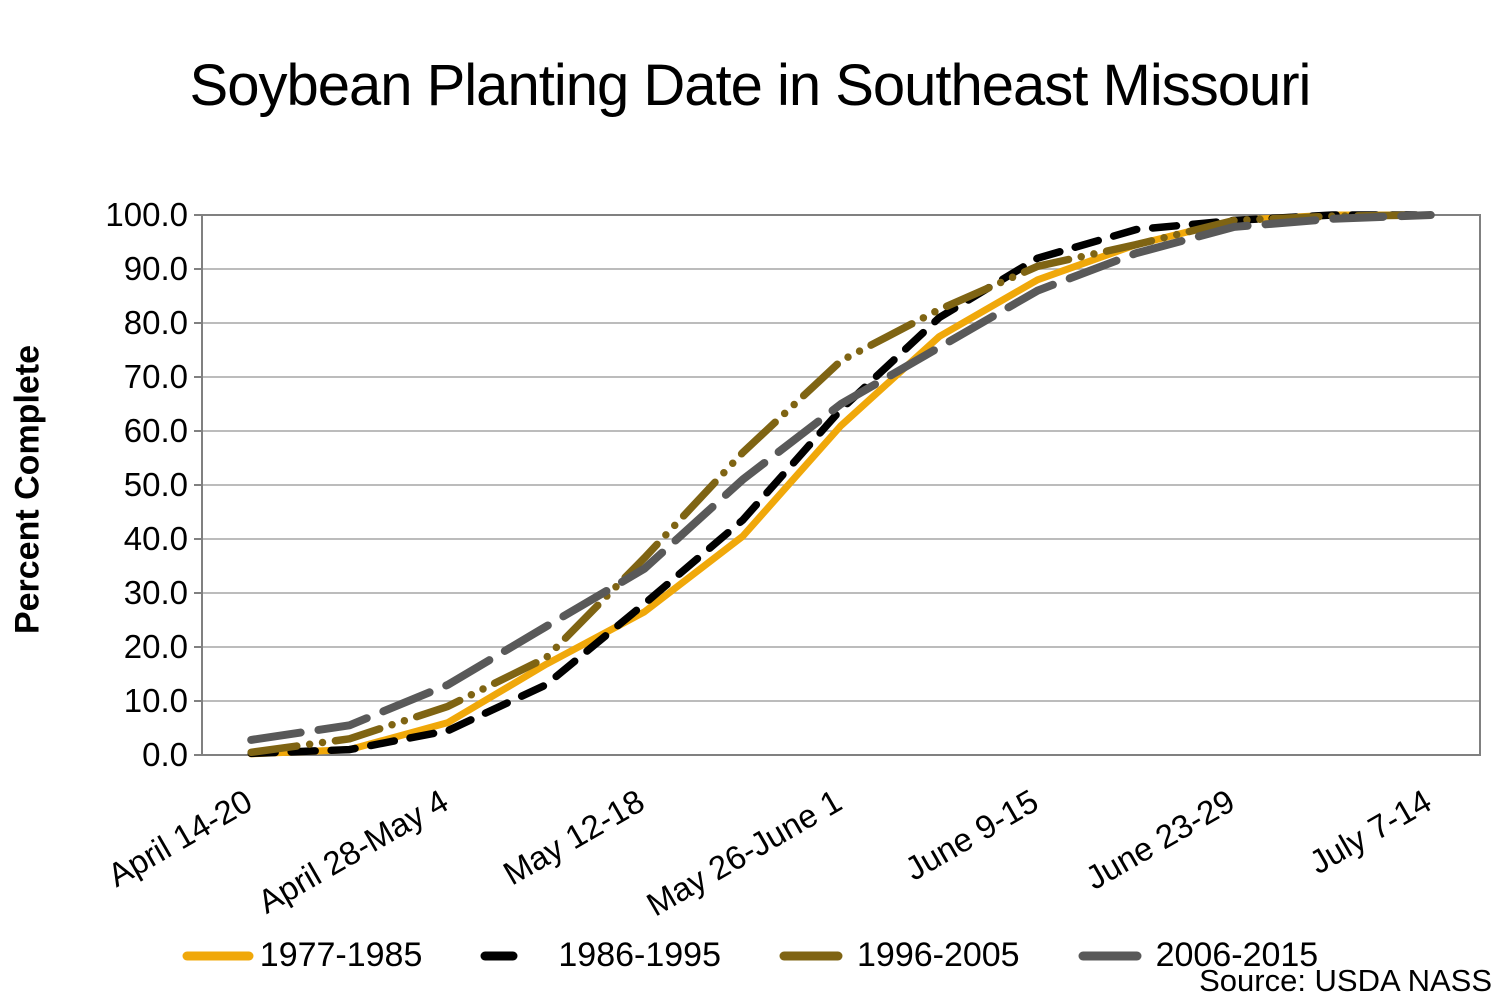 The width and height of the screenshot is (1500, 1000). What do you see at coordinates (1345, 980) in the screenshot?
I see `source-note: Source: USDA NASS` at bounding box center [1345, 980].